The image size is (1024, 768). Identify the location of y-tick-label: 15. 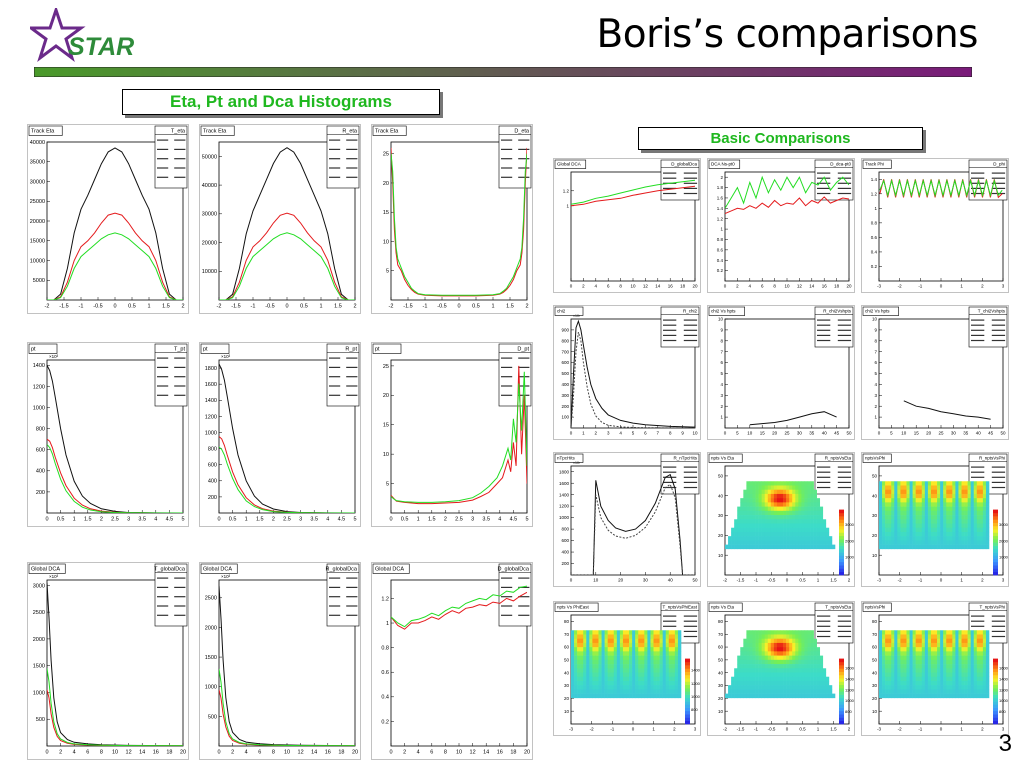
(386, 213).